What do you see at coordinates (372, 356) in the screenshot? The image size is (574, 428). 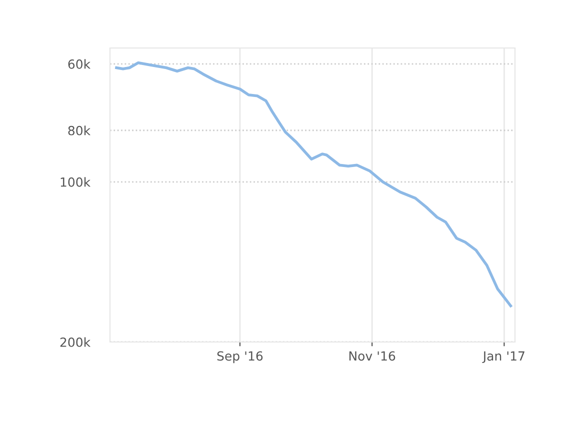 I see `x-tick-label: Nov '16` at bounding box center [372, 356].